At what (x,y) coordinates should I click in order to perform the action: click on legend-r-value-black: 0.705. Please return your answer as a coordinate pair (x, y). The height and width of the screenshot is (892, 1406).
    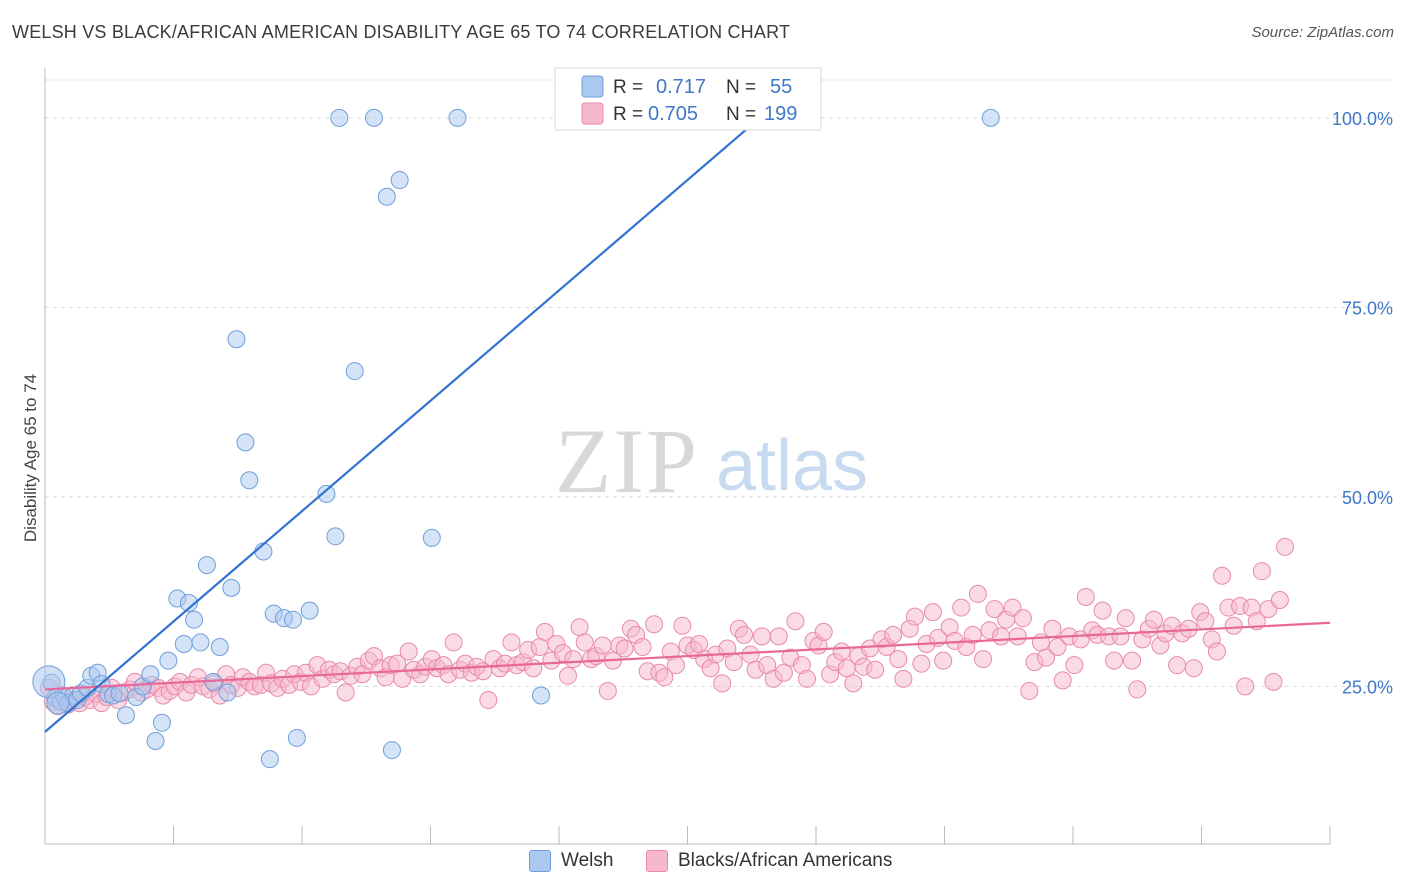
    Looking at the image, I should click on (673, 114).